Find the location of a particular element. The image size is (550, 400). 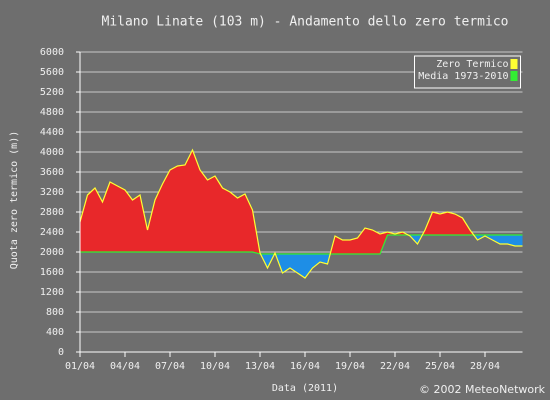

y-tick-label: 4800 is located at coordinates (52, 112).